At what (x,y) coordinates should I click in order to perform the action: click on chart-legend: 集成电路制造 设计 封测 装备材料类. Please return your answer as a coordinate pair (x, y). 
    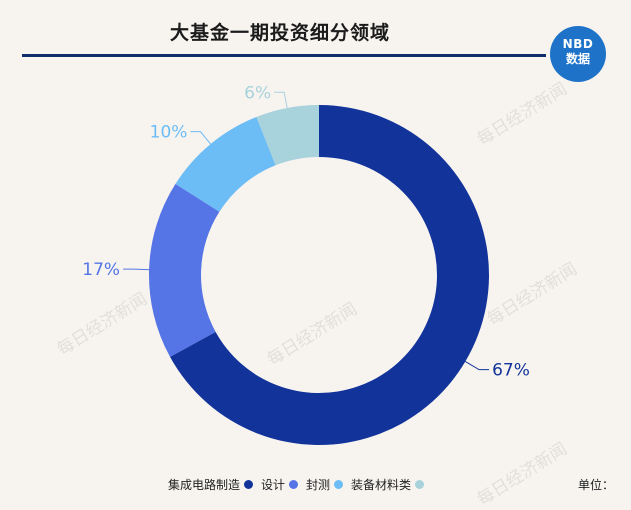
    Looking at the image, I should click on (300, 484).